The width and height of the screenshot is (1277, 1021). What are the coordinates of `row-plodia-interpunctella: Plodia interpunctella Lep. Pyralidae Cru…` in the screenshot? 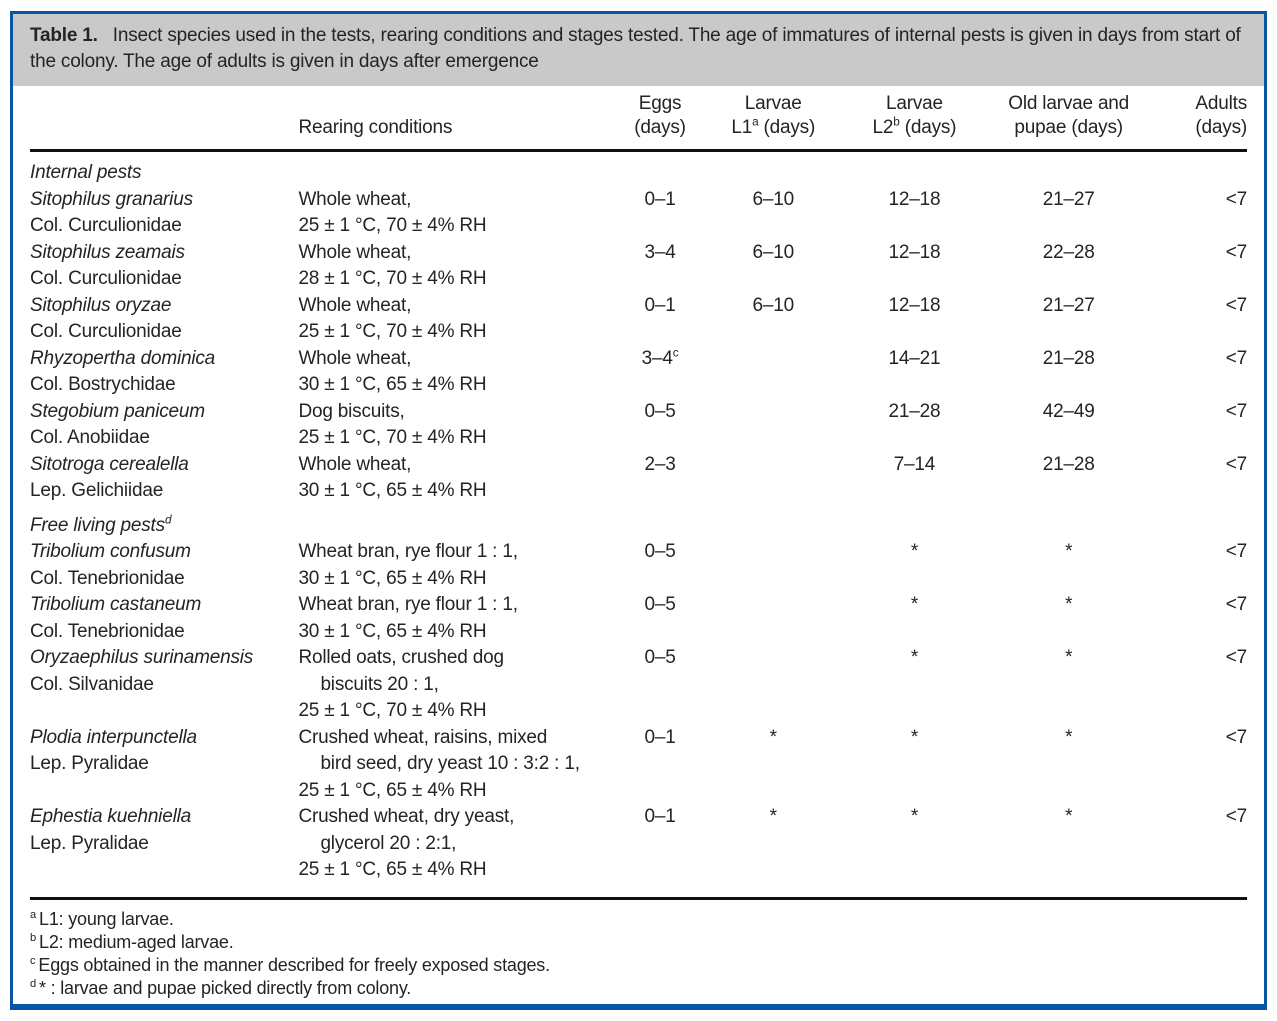 It's located at (638, 765).